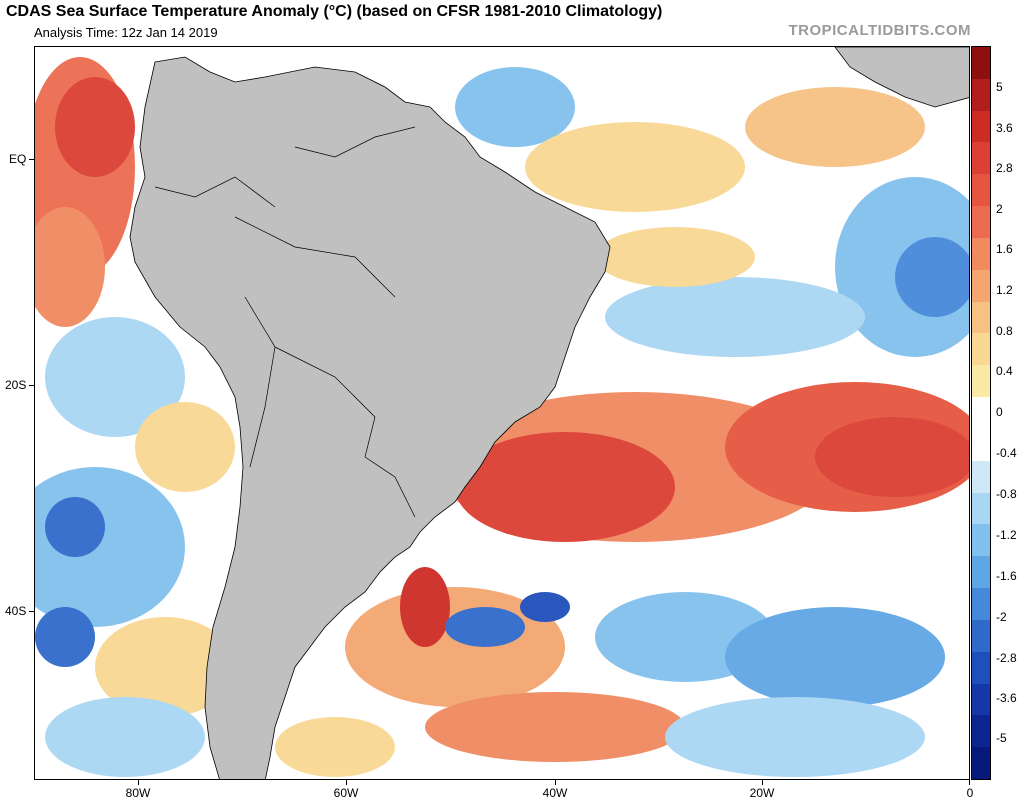  What do you see at coordinates (285, 322) in the screenshot?
I see `country-borders` at bounding box center [285, 322].